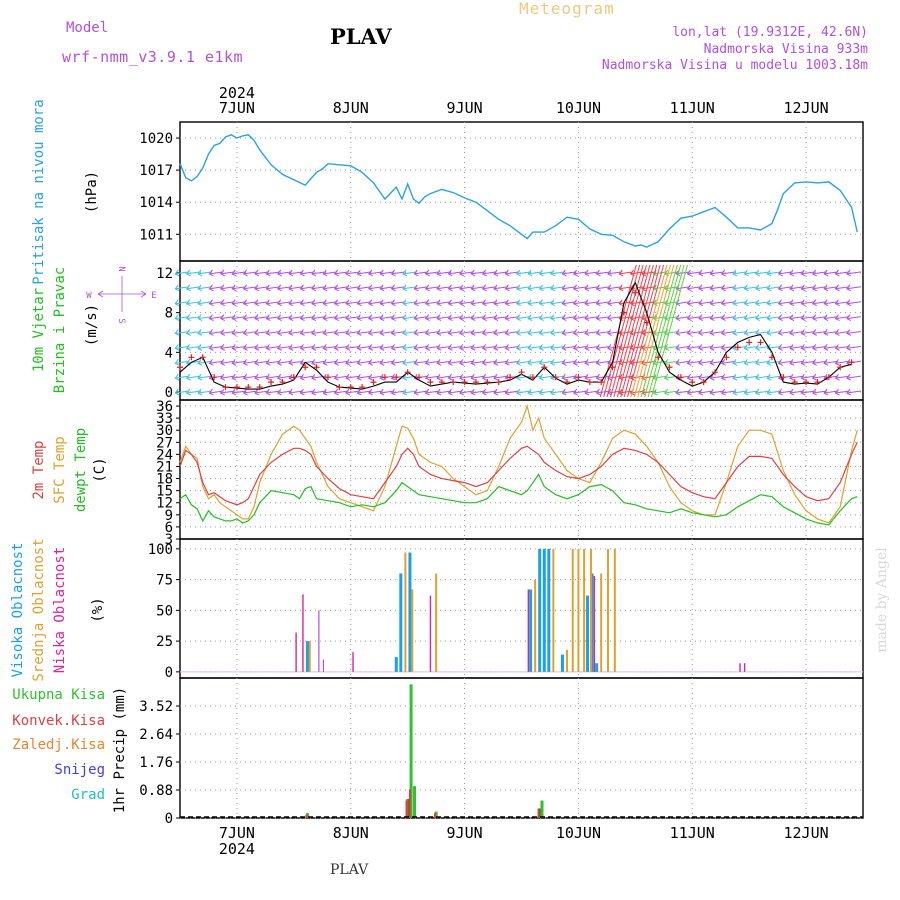 This screenshot has height=900, width=900. I want to click on model-elevation-label: Nadmorska Visina u modelu 1003.18m, so click(734, 65).